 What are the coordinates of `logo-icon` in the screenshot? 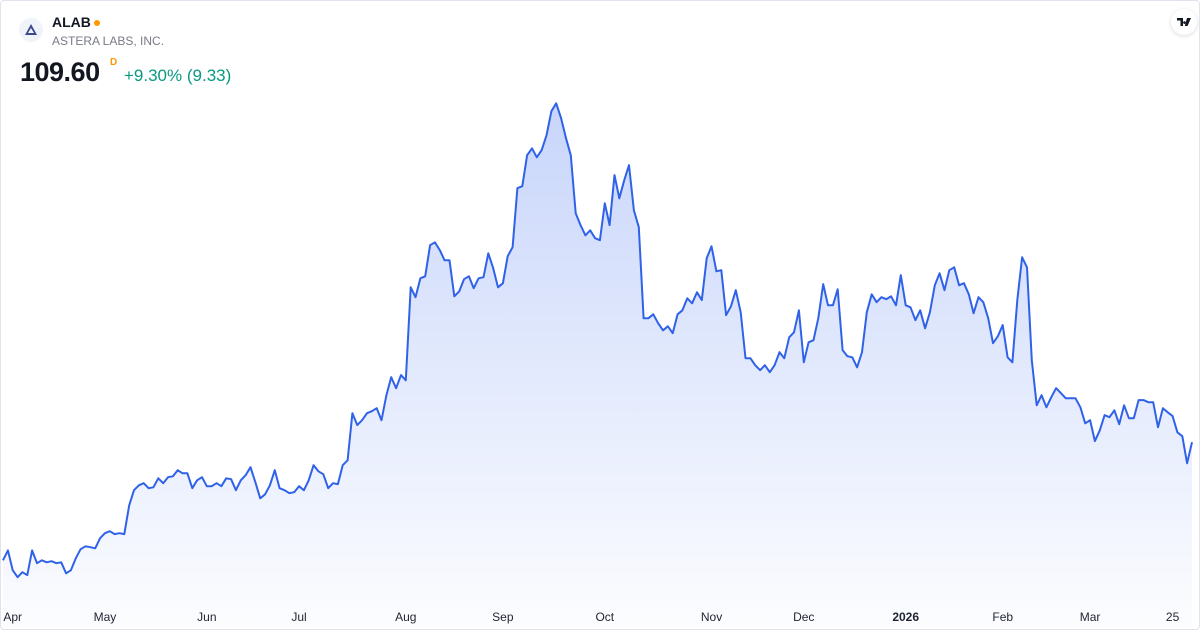 It's located at (31, 29).